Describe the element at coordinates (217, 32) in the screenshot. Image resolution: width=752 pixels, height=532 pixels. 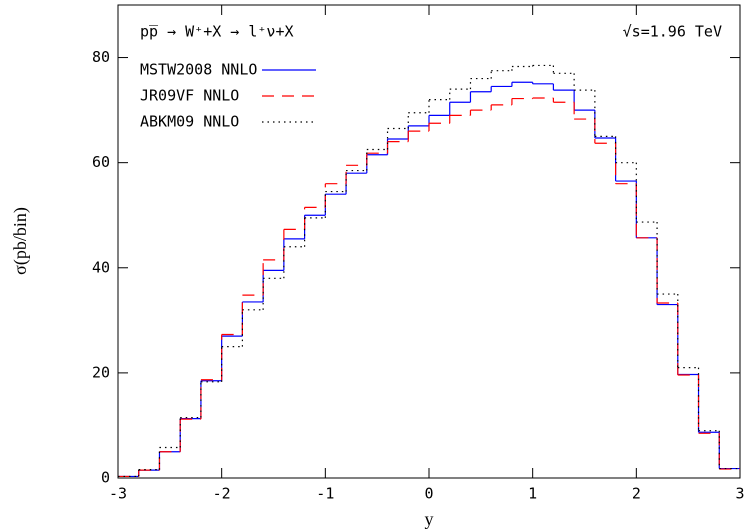
I see `process-annotation: pp̅ → W⁺+X → l⁺ν+X` at that location.